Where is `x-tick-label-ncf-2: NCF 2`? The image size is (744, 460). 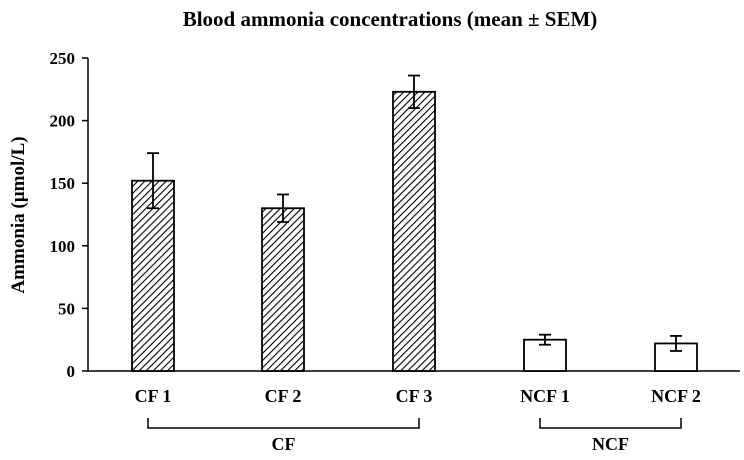 x-tick-label-ncf-2: NCF 2 is located at coordinates (676, 396).